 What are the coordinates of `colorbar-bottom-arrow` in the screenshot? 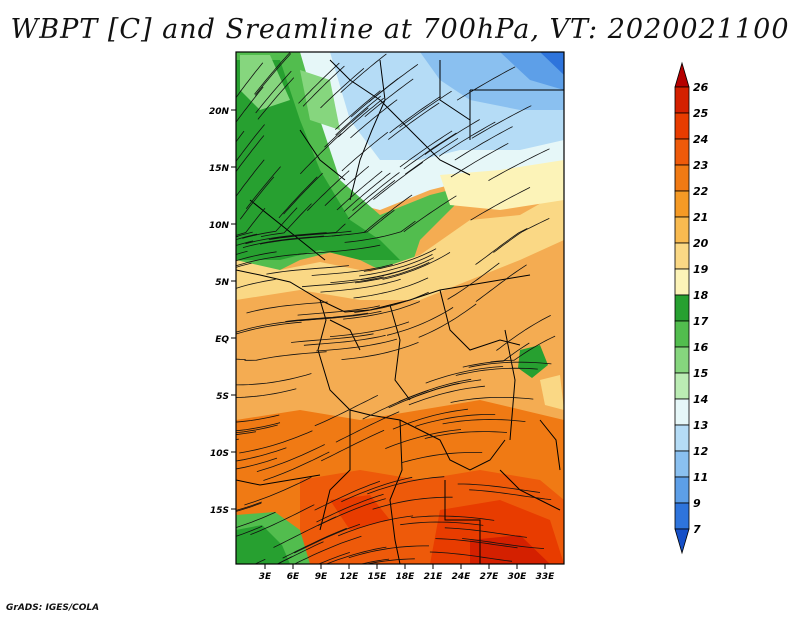 It's located at (682, 541).